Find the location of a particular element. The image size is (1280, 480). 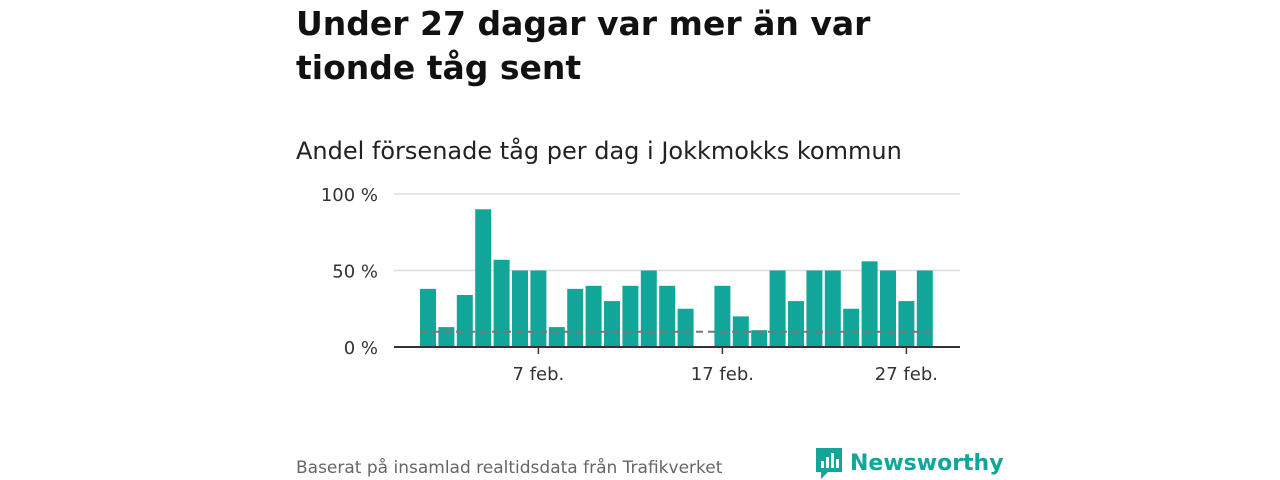

y-tick-label: 0 % is located at coordinates (361, 348).